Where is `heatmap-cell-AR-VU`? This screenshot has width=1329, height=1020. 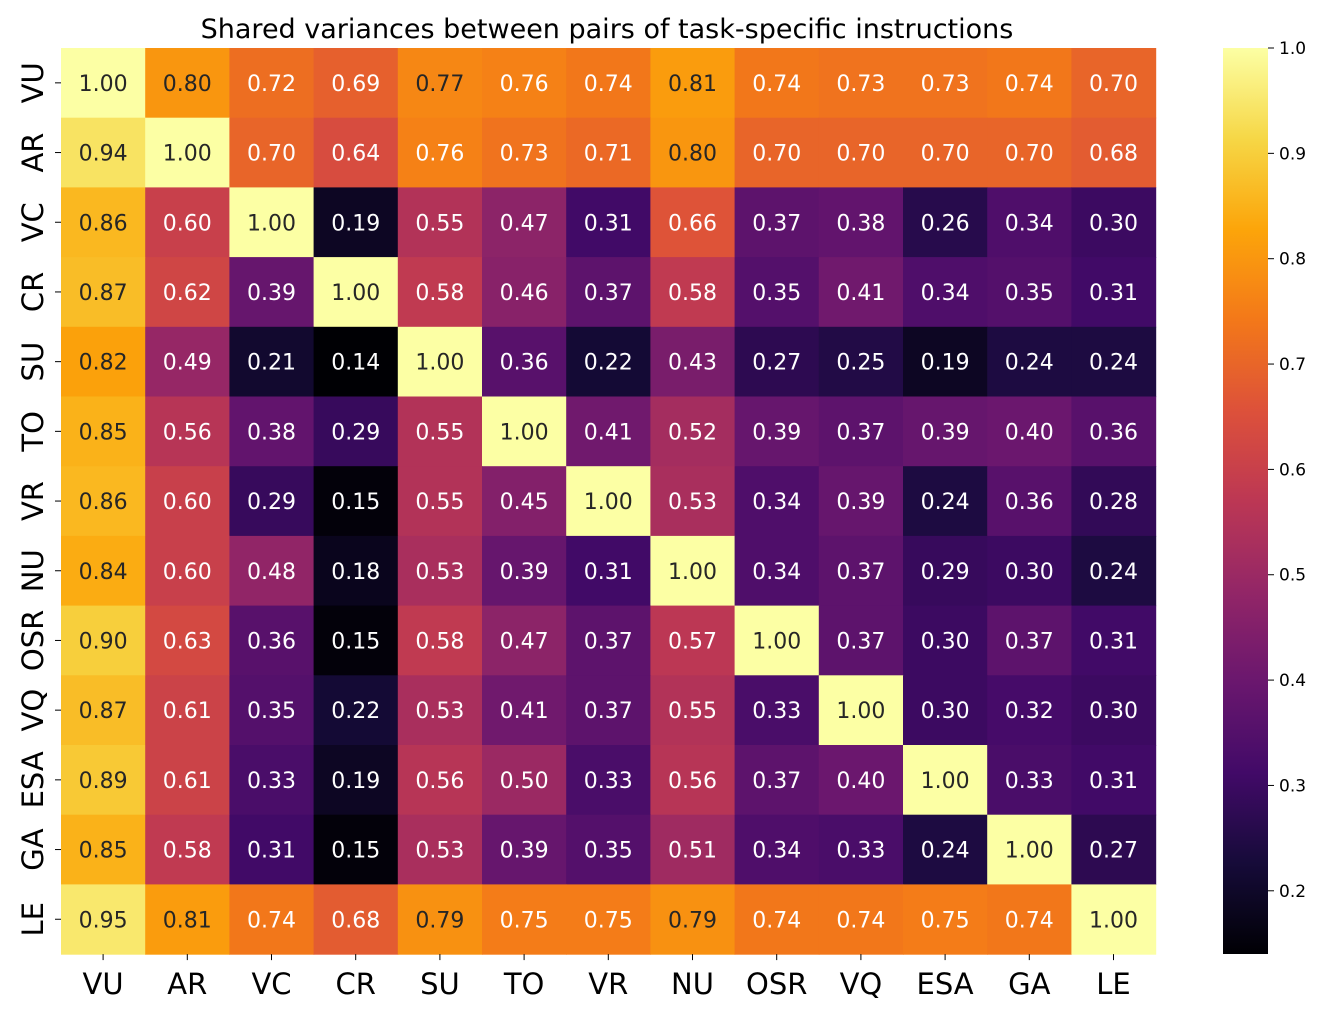
heatmap-cell-AR-VU is located at coordinates (103, 152).